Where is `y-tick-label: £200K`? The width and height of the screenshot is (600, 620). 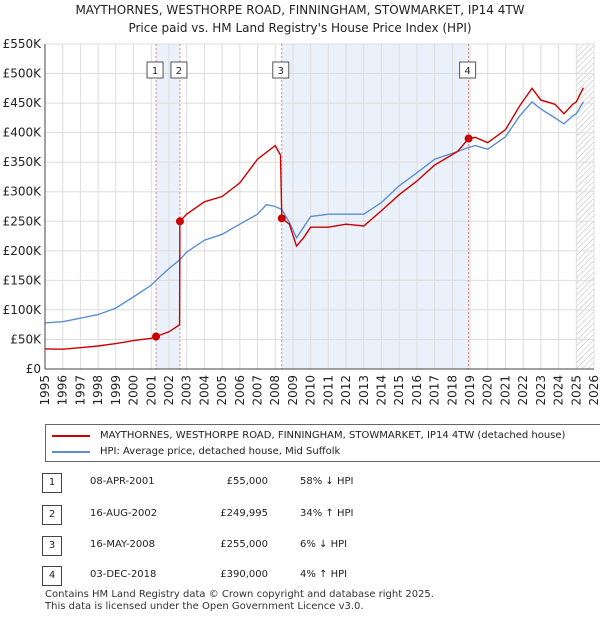 y-tick-label: £200K is located at coordinates (23, 251).